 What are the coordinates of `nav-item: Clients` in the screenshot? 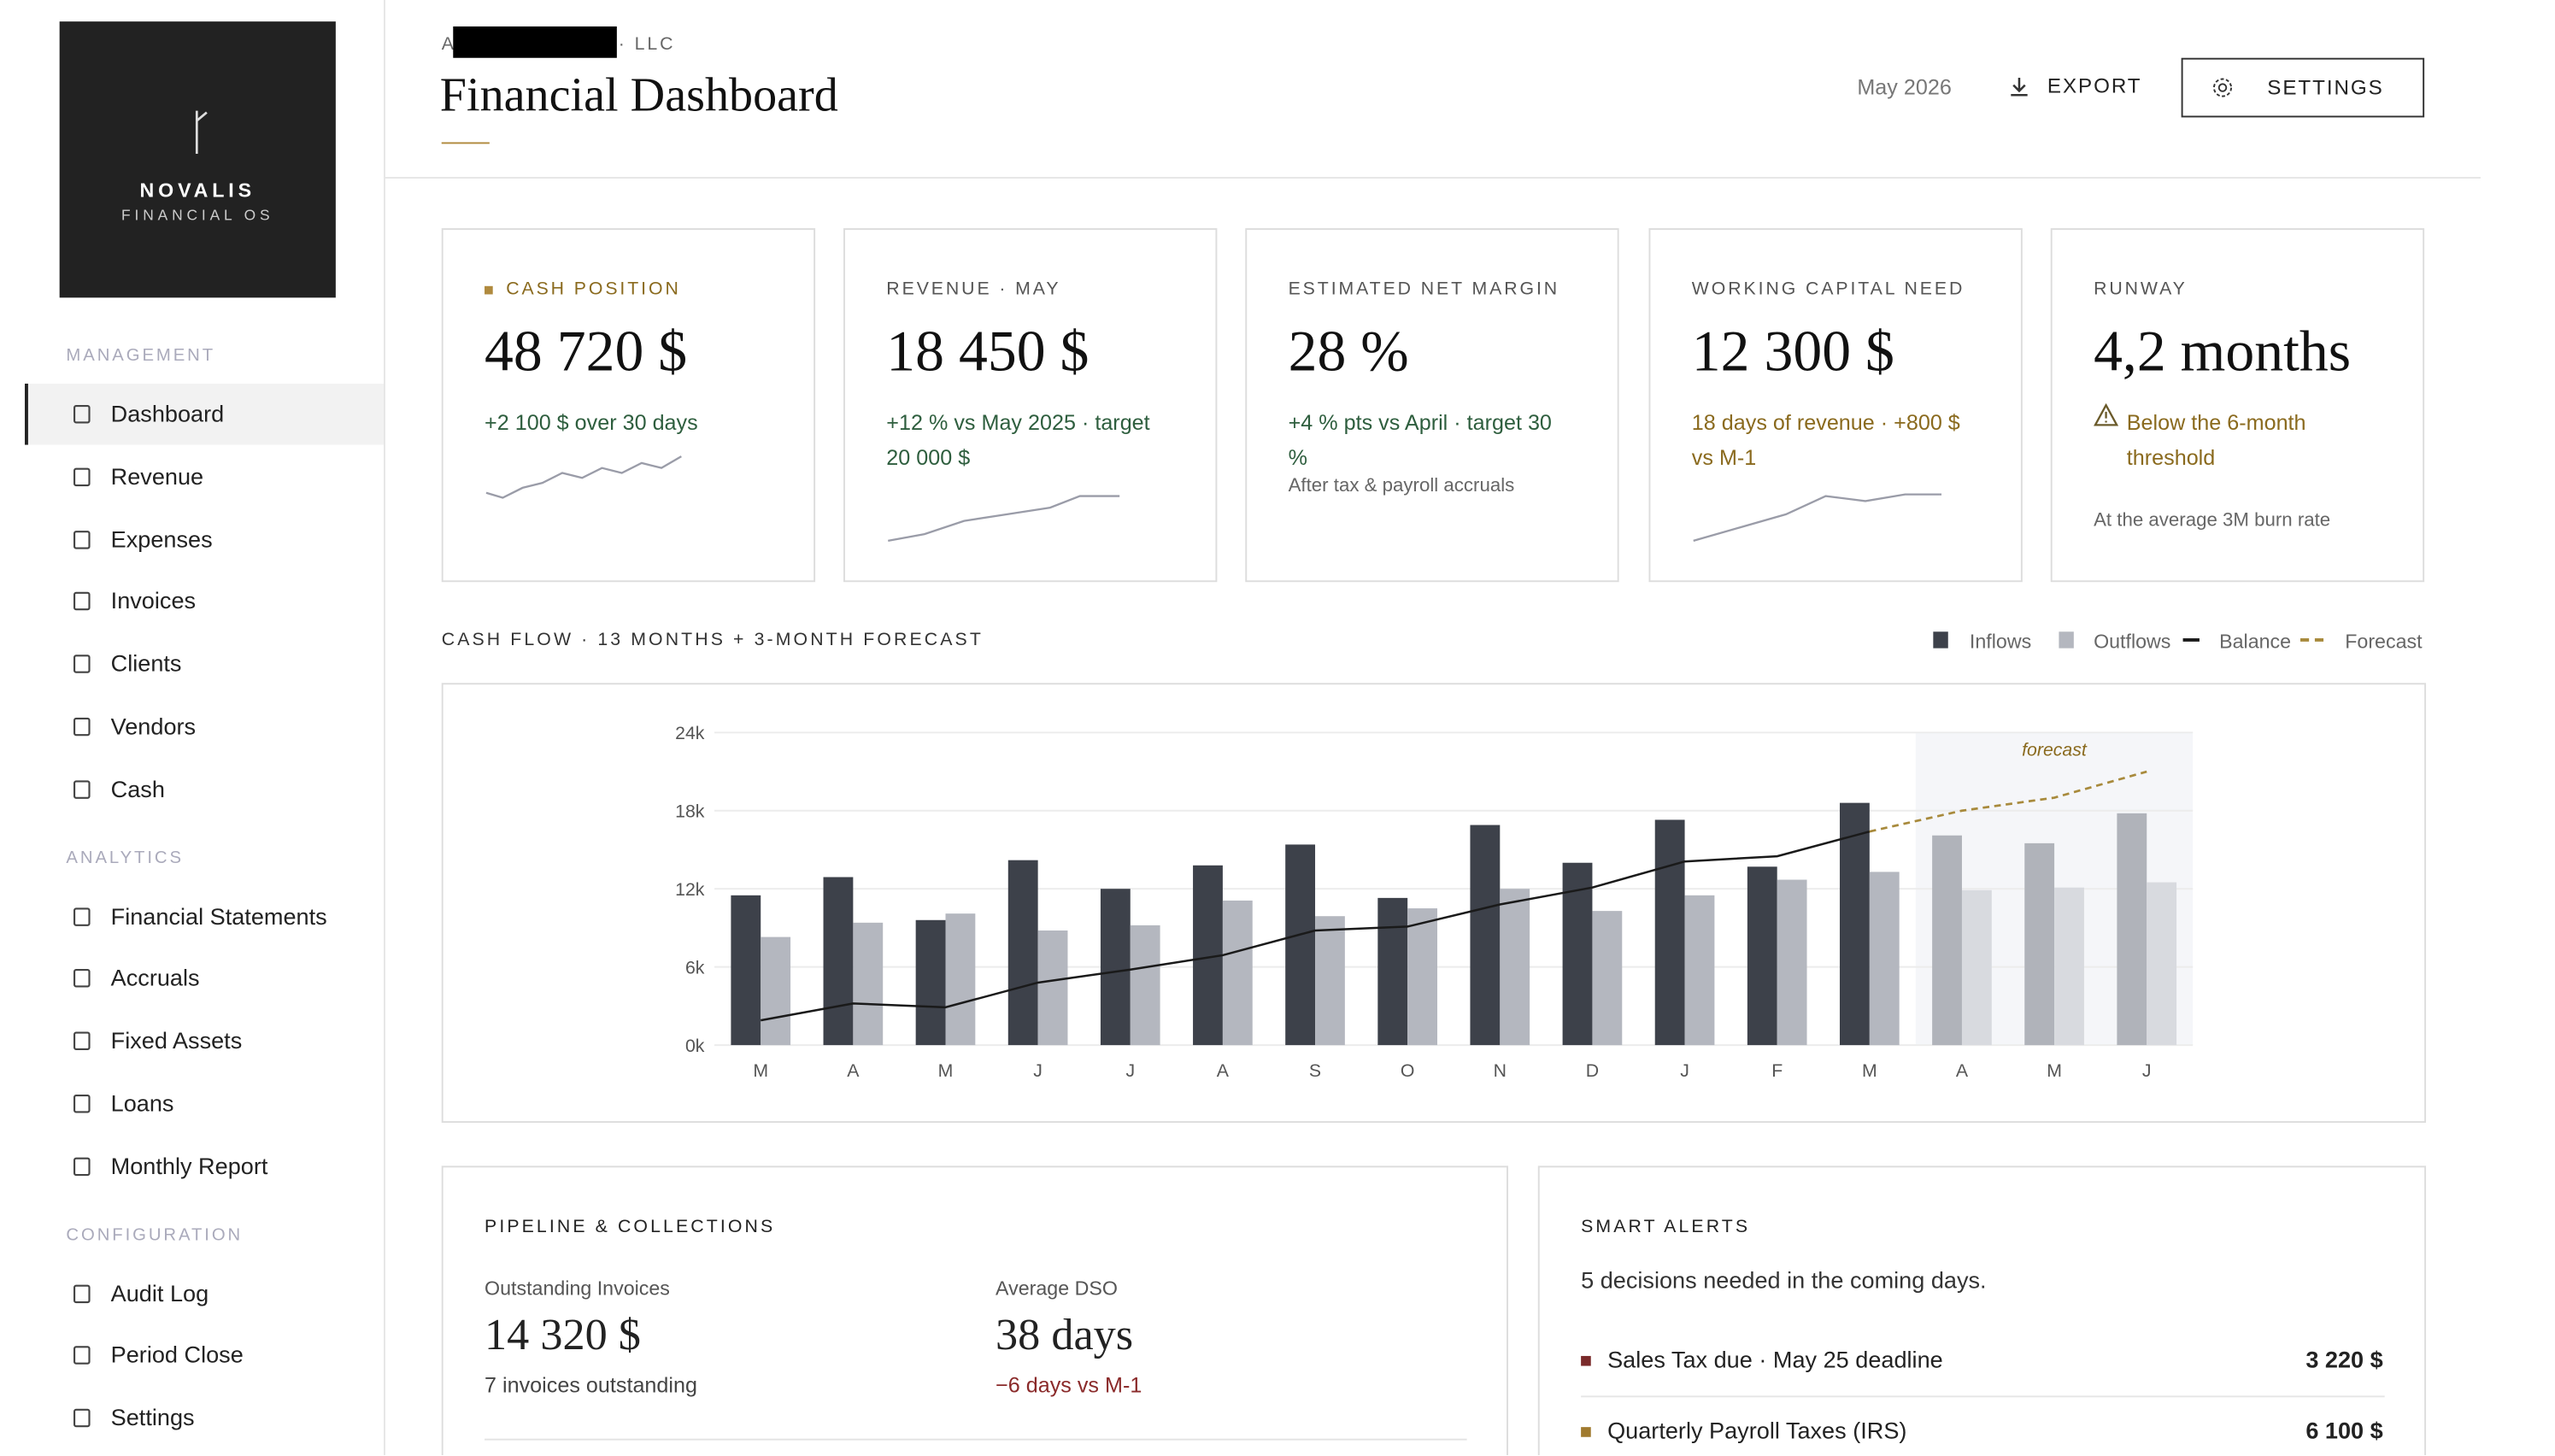 It's located at (204, 665).